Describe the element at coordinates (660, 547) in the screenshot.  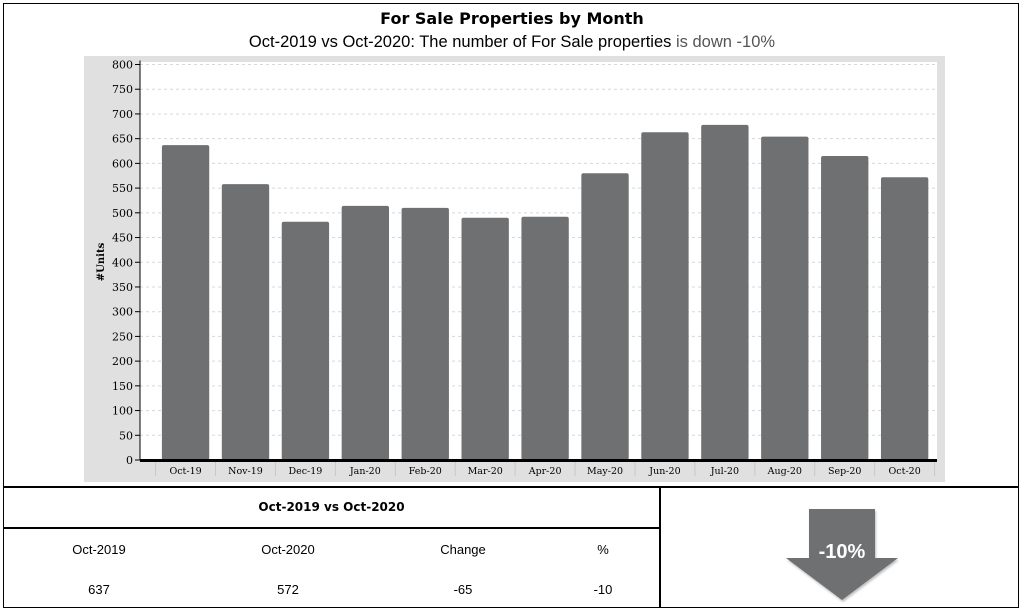
I see `panel-divider` at that location.